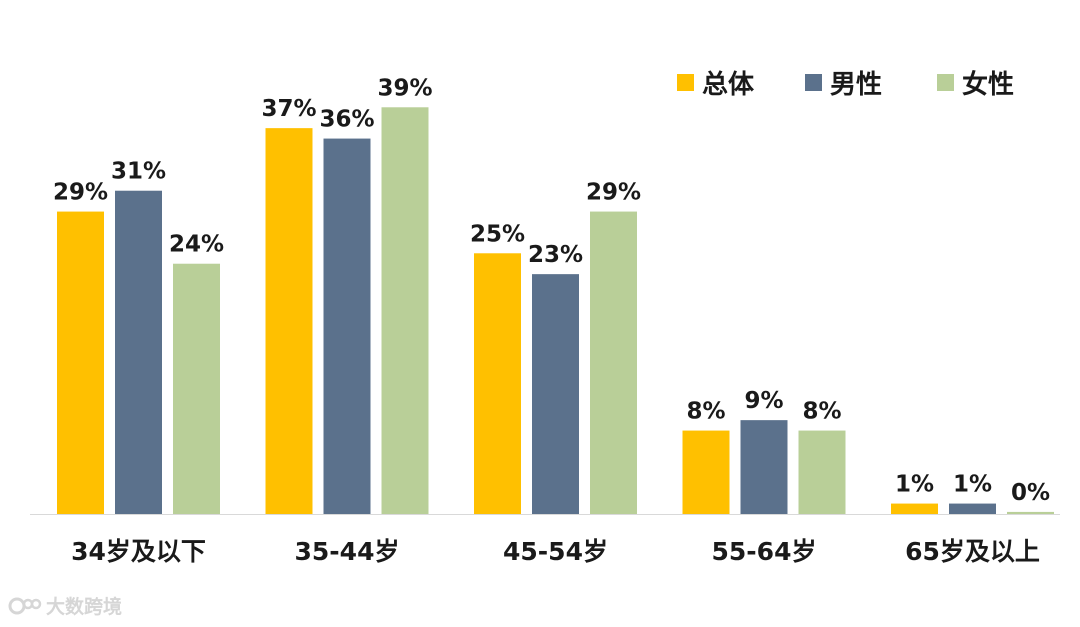 The width and height of the screenshot is (1080, 627). What do you see at coordinates (764, 551) in the screenshot?
I see `category-label: 55-64岁` at bounding box center [764, 551].